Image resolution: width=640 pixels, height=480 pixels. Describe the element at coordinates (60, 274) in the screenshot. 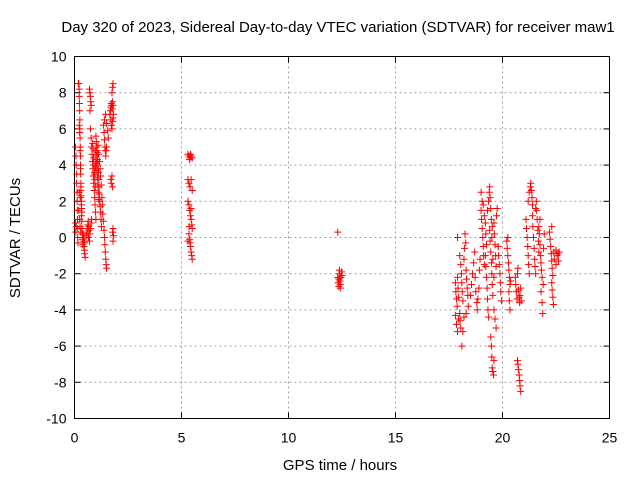

I see `y-tick-label: -2` at that location.